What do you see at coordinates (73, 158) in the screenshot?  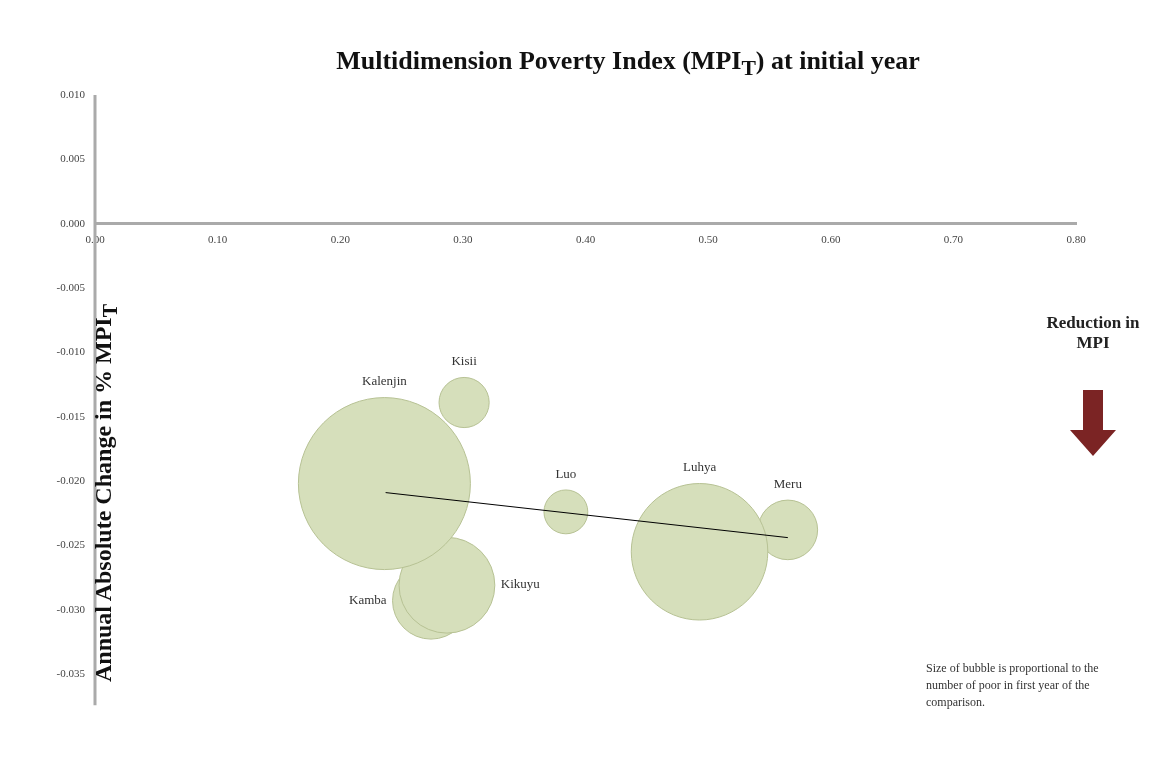 I see `y-tick-label: 0.005` at bounding box center [73, 158].